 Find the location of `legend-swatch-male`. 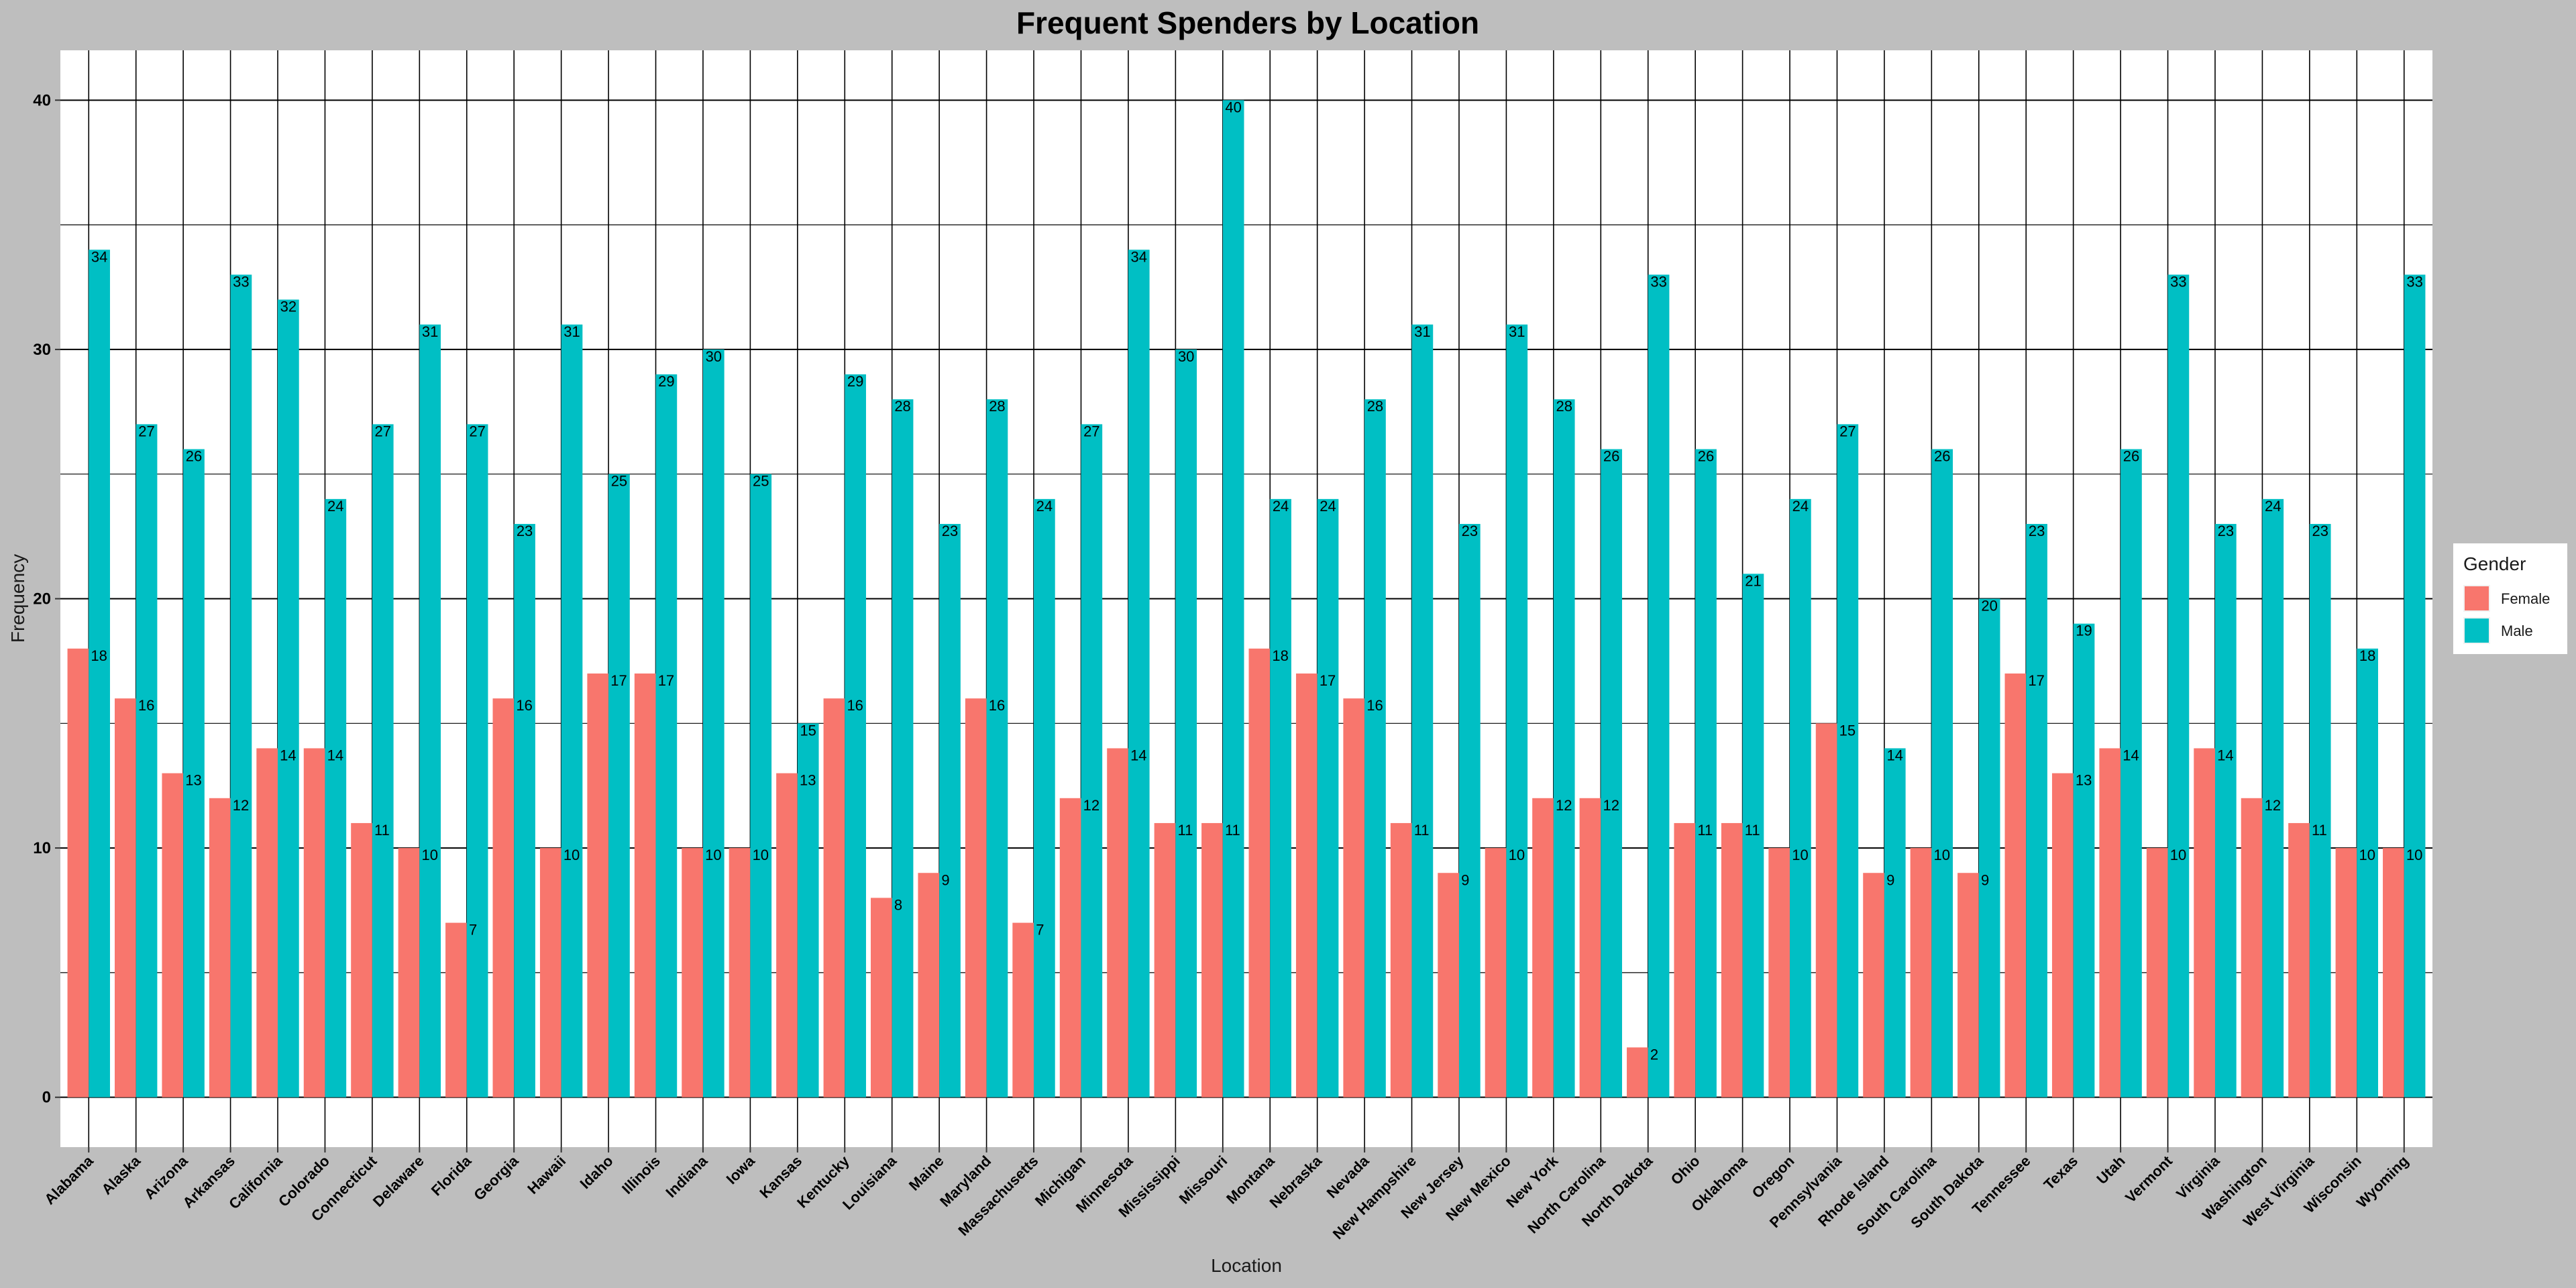

legend-swatch-male is located at coordinates (2477, 631).